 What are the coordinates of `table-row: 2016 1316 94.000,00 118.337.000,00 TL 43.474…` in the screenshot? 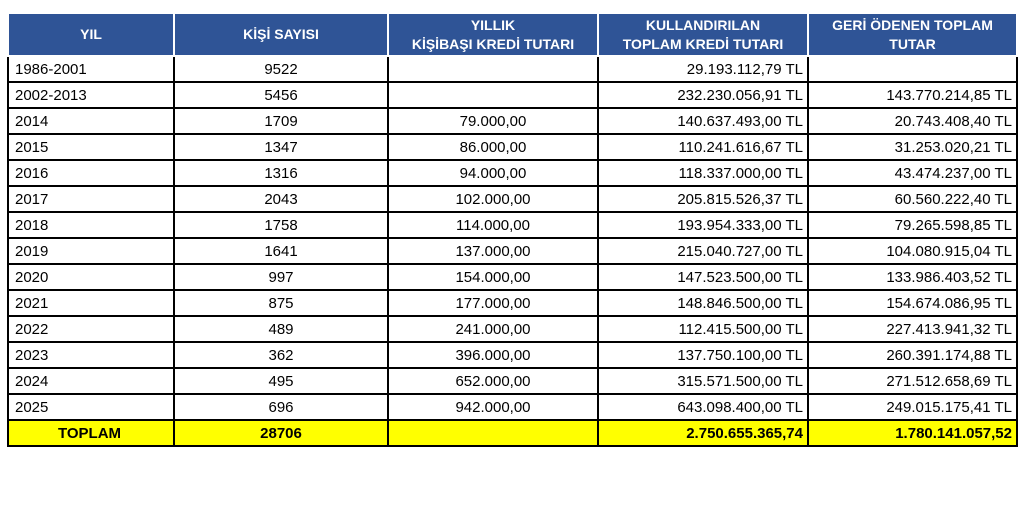 It's located at (512, 173).